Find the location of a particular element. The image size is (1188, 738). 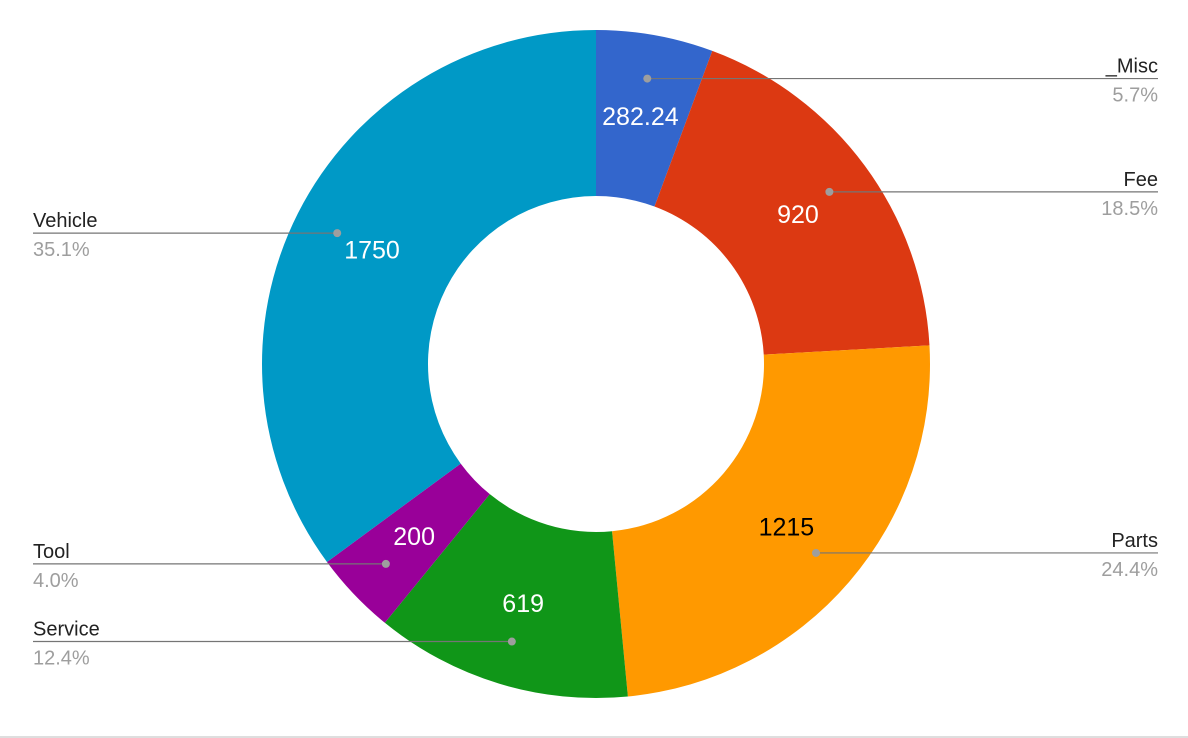

leader-dot-vehicle is located at coordinates (337, 233).